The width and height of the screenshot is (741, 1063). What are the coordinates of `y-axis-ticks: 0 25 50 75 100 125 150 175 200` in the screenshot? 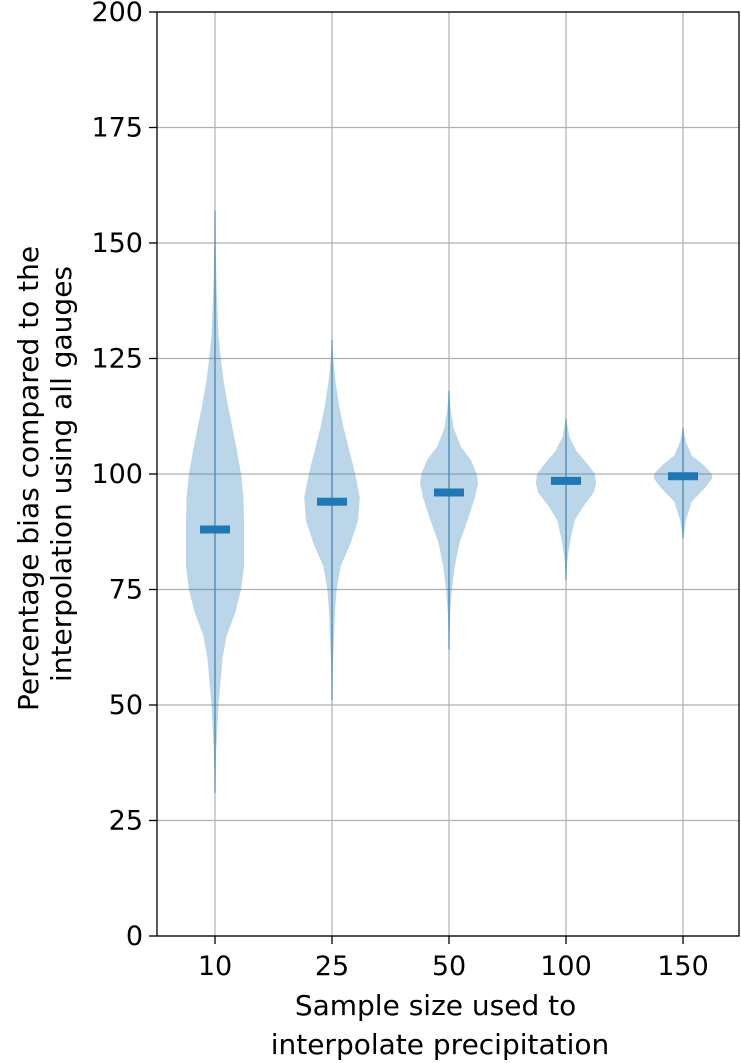 It's located at (124, 476).